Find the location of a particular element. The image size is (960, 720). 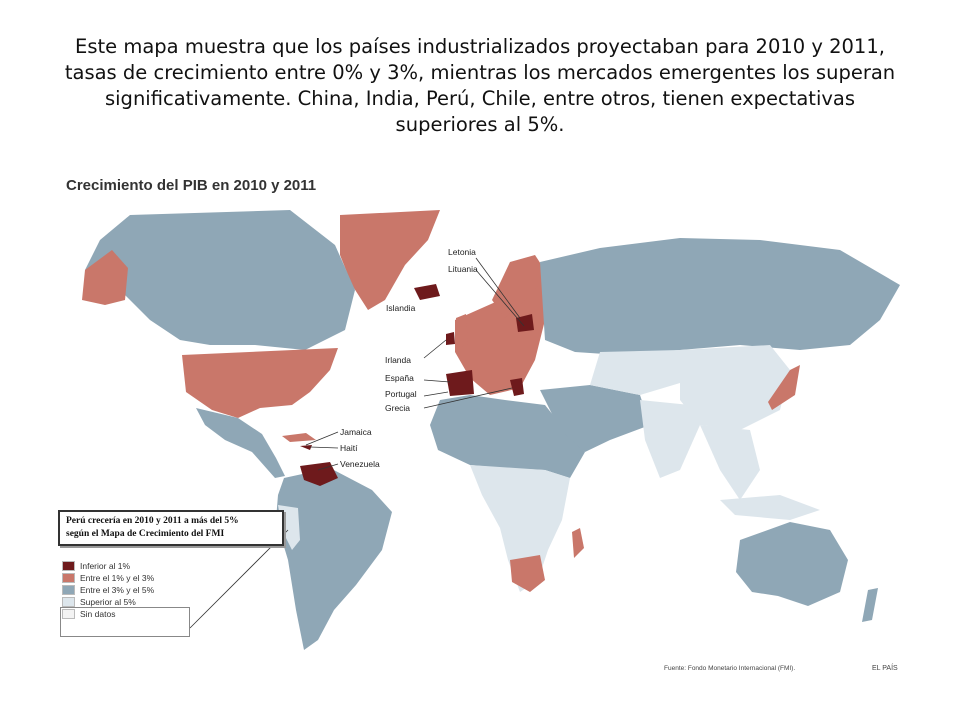

legend-label: Entre el 3% y el 5% is located at coordinates (117, 590).